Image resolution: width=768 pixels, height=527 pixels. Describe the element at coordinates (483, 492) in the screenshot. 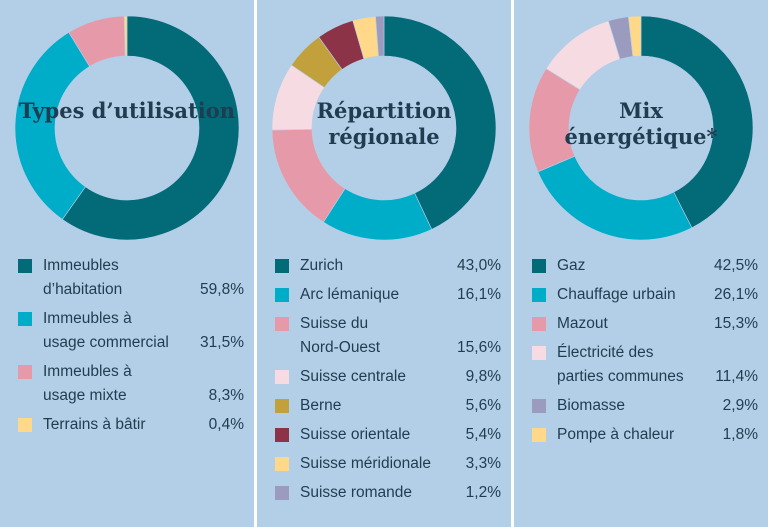

I see `legend-value: 1,2%` at that location.